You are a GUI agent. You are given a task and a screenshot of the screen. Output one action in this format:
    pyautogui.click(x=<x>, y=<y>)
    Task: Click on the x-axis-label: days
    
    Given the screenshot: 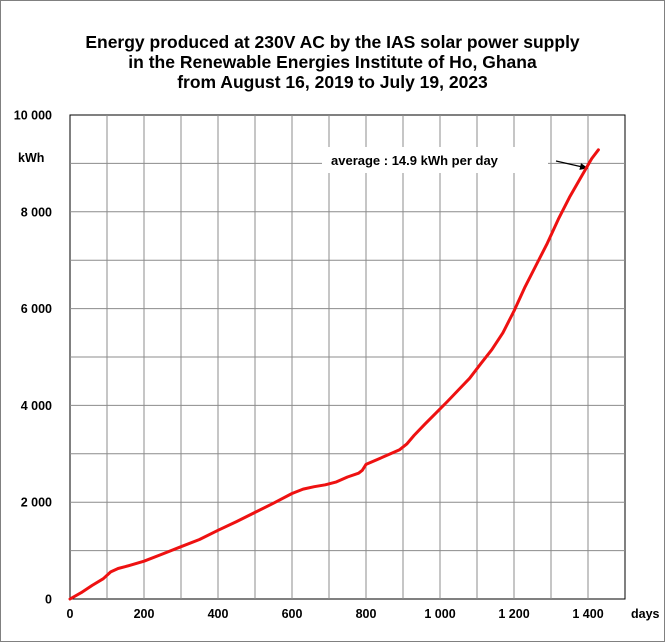 What is the action you would take?
    pyautogui.click(x=645, y=614)
    